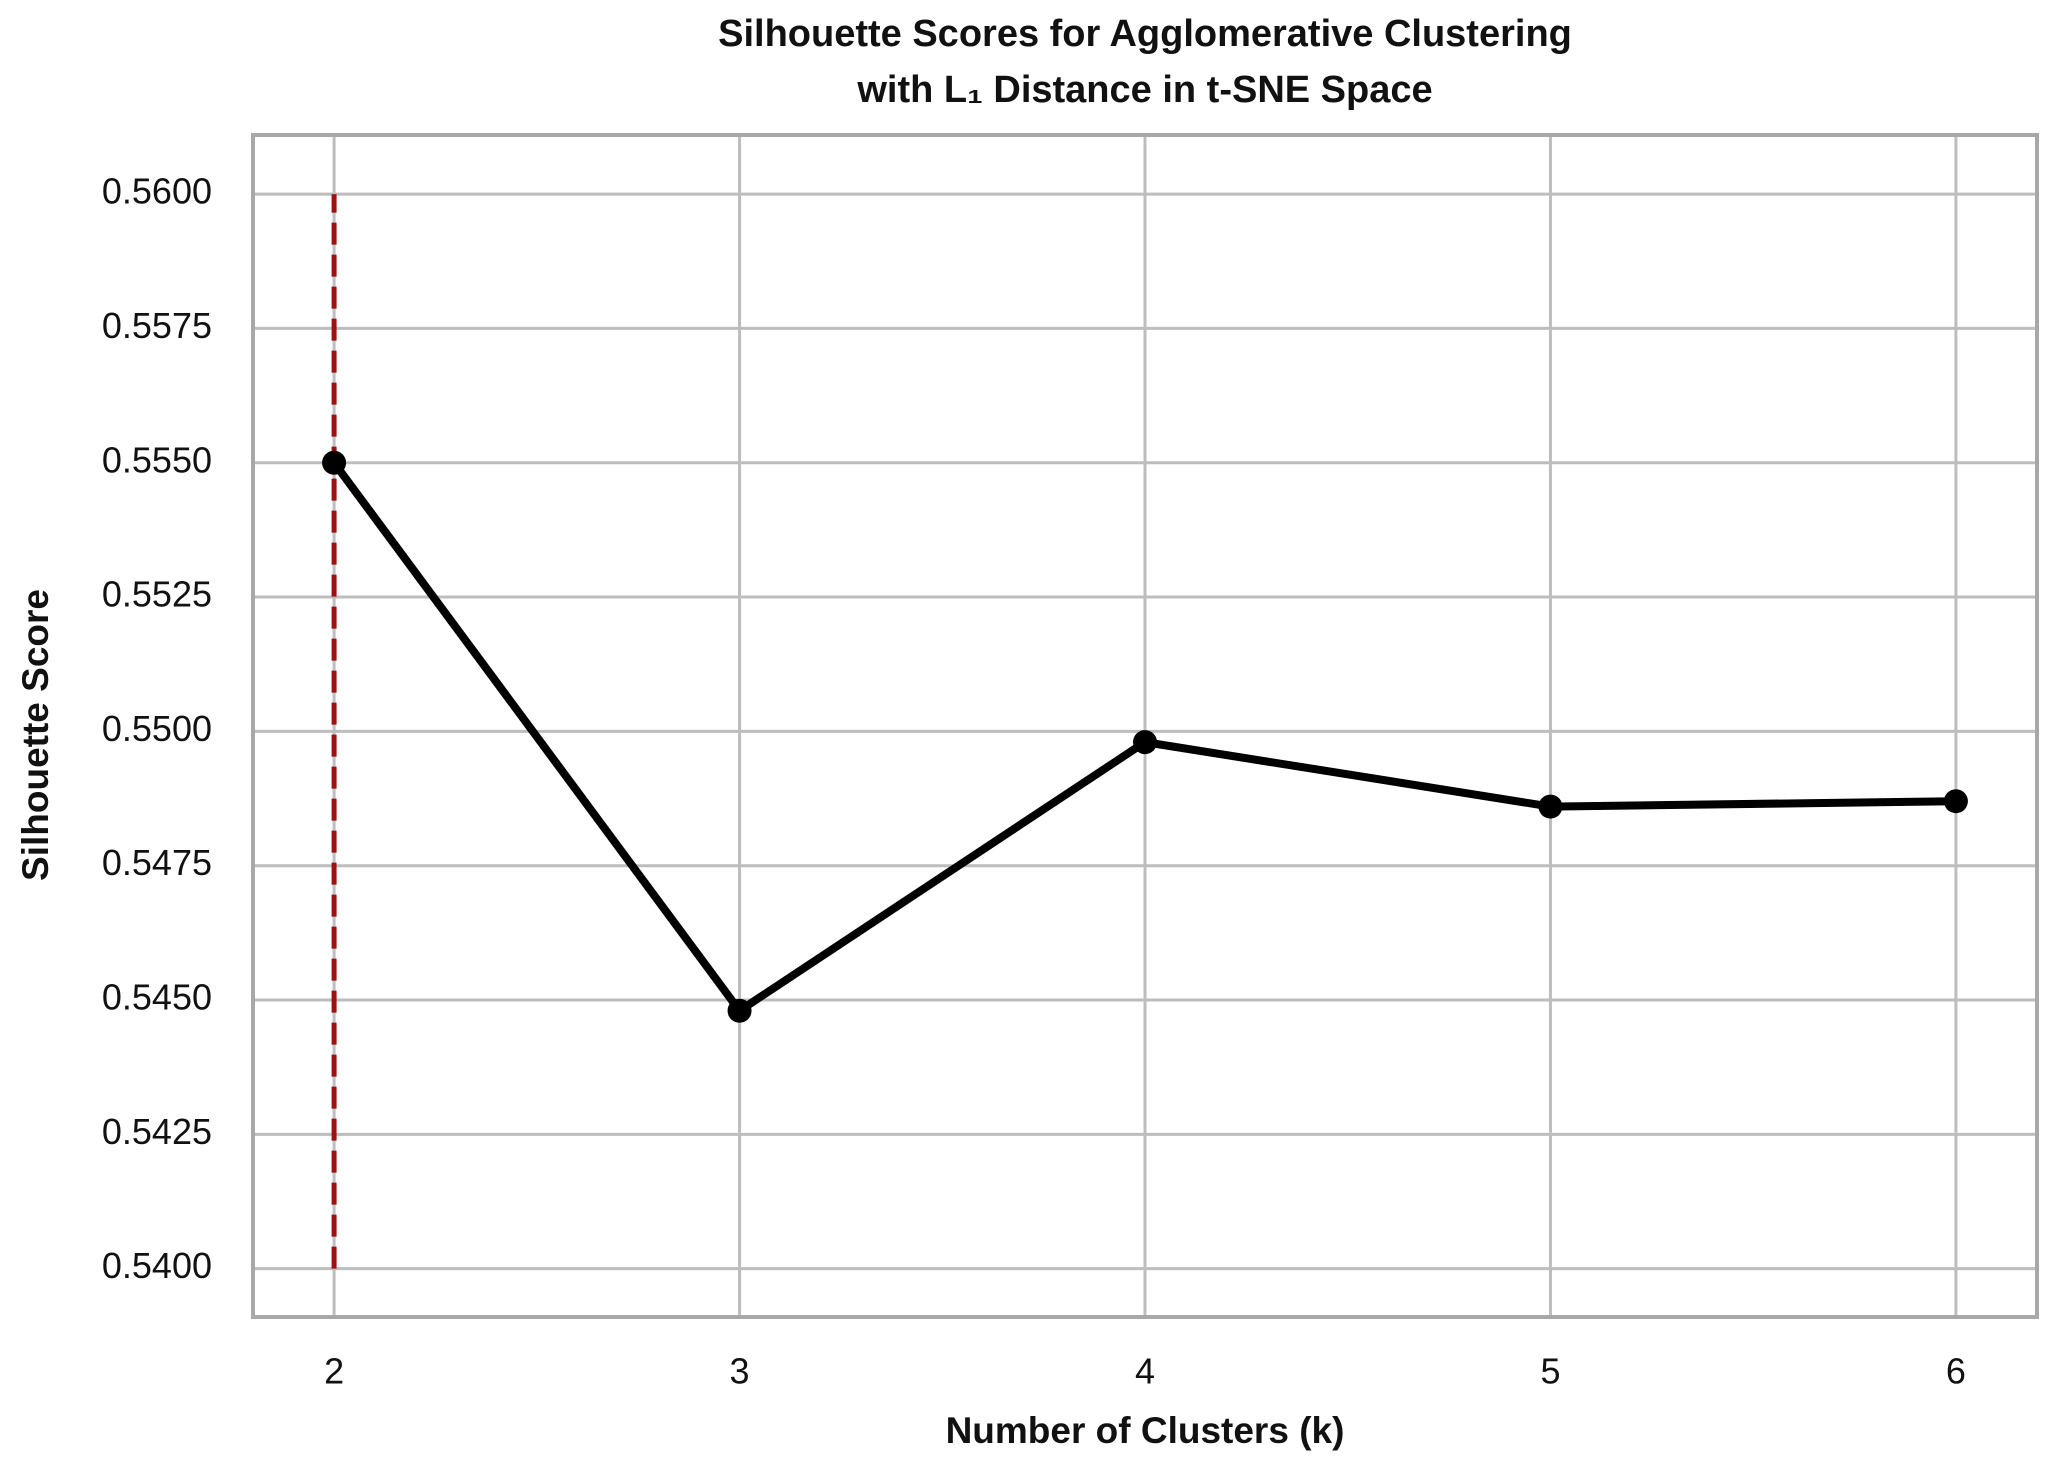 This screenshot has height=1477, width=2054. Describe the element at coordinates (35, 735) in the screenshot. I see `y-axis-label: Silhouette Score` at that location.